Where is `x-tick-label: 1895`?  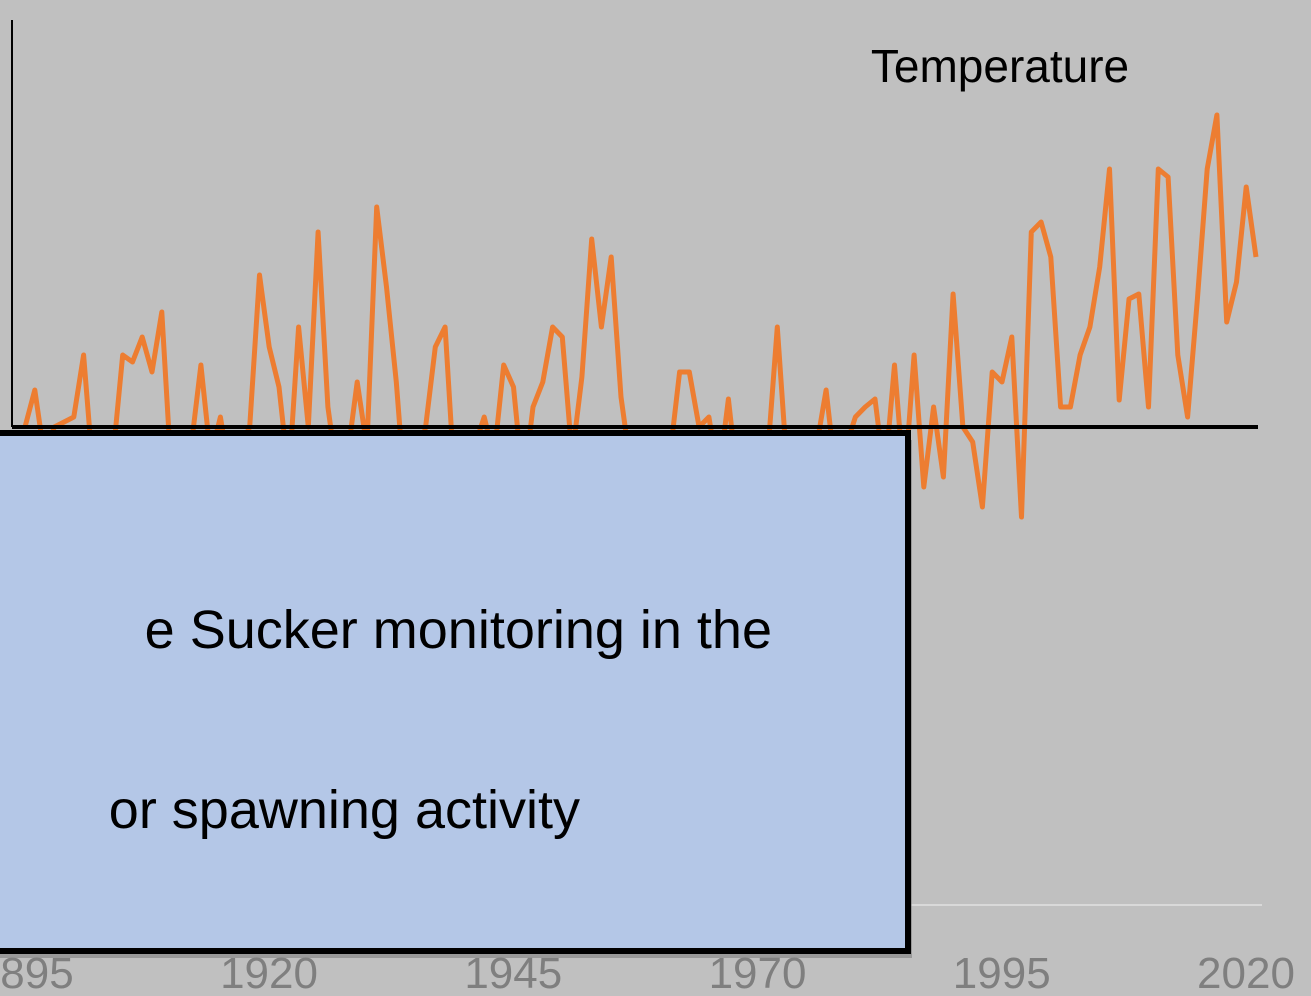 x-tick-label: 1895 is located at coordinates (37, 972).